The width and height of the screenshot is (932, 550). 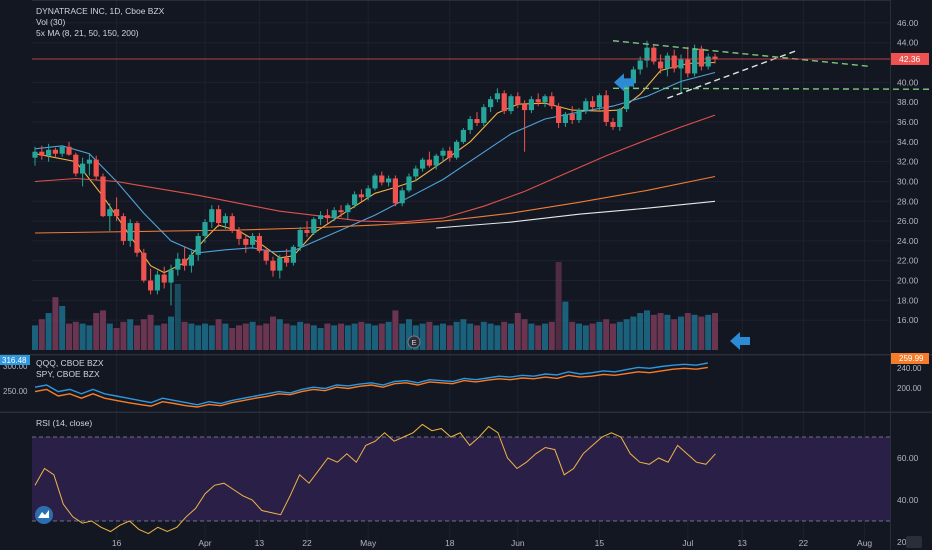 I want to click on rsi-band-fill, so click(x=461, y=479).